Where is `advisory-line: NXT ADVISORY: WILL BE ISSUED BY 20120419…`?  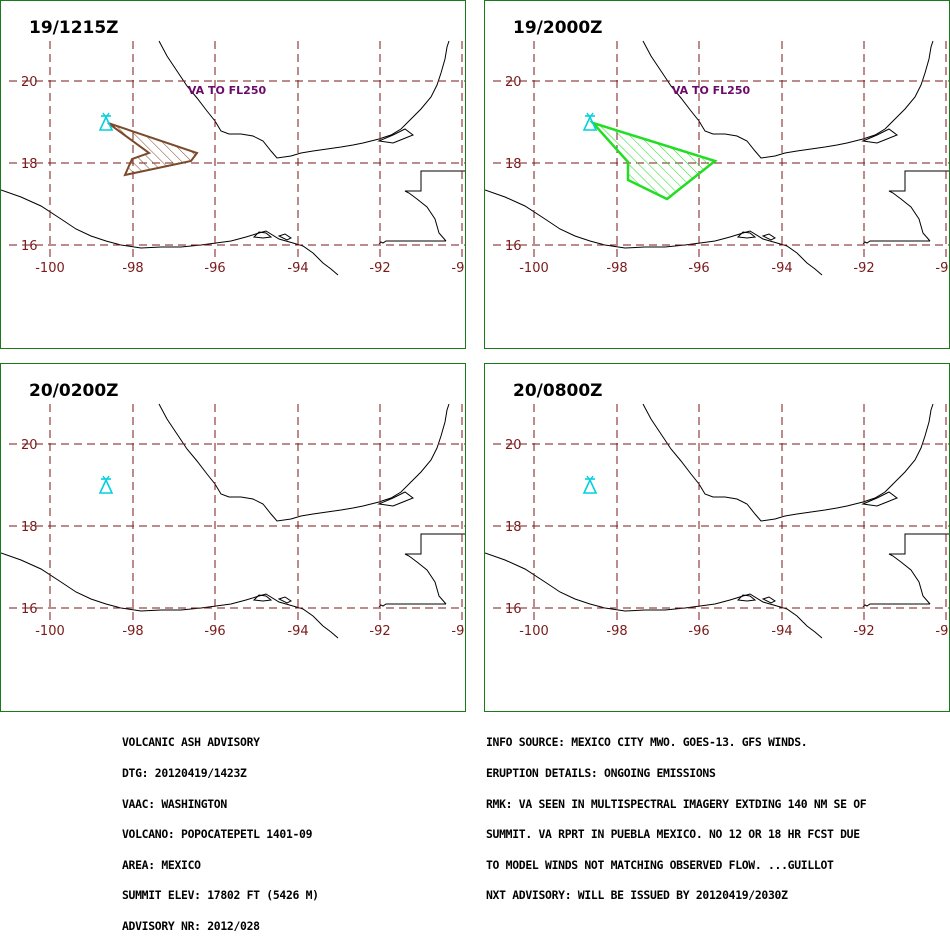
advisory-line: NXT ADVISORY: WILL BE ISSUED BY 20120419… is located at coordinates (637, 895).